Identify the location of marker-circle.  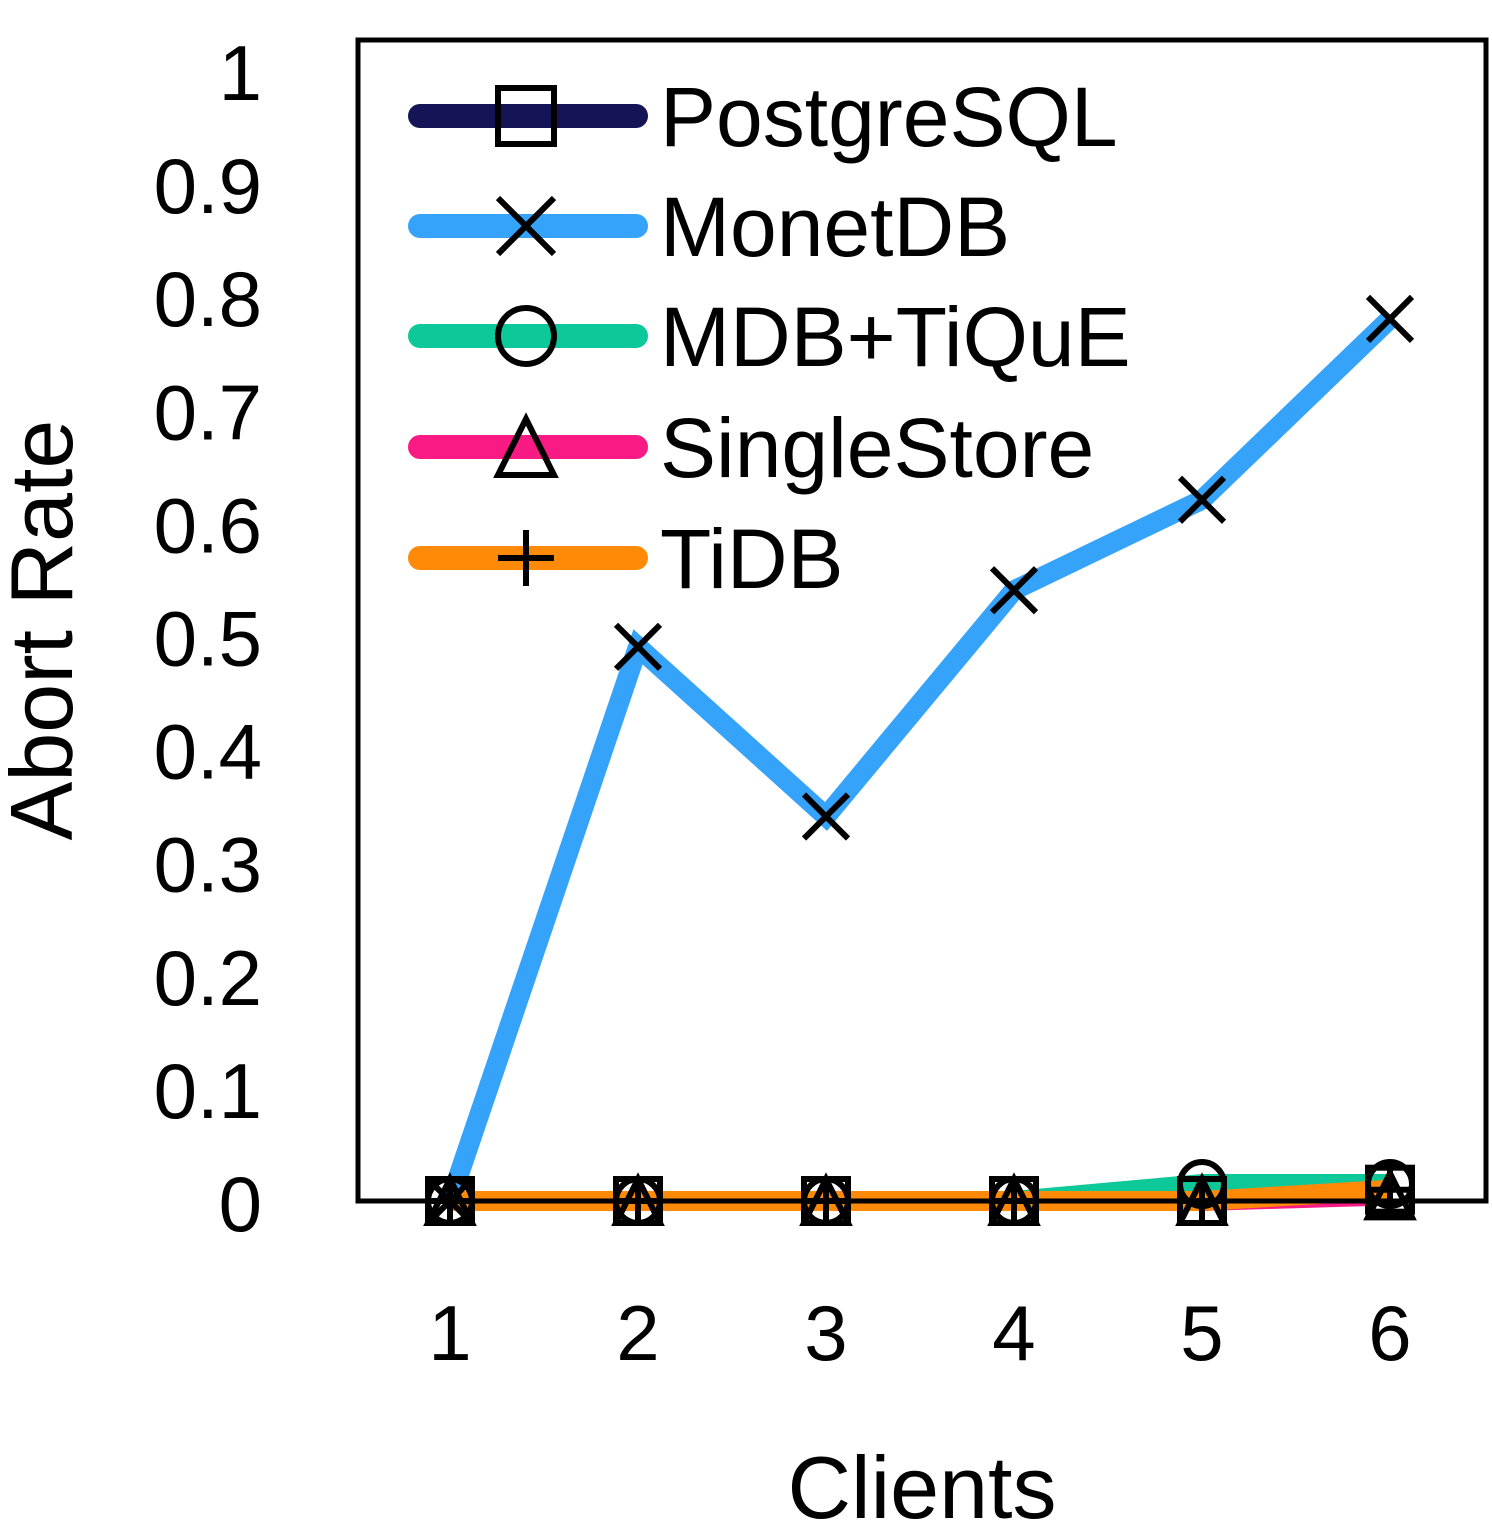
(526, 336).